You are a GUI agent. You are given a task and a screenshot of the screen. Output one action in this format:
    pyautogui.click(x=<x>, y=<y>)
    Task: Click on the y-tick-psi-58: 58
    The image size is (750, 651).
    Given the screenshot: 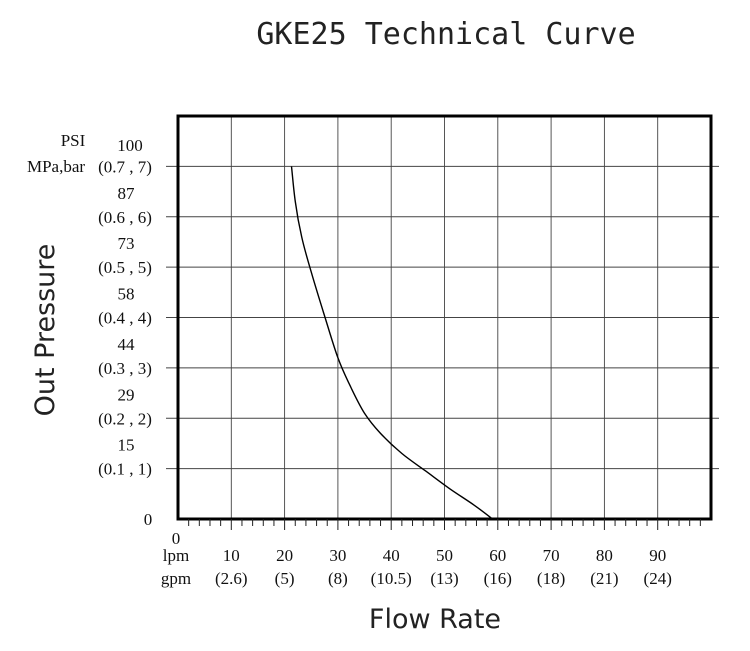 What is the action you would take?
    pyautogui.click(x=126, y=294)
    